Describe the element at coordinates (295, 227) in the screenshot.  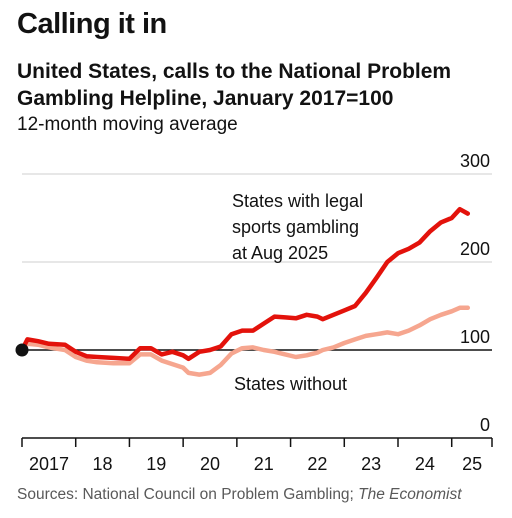
I see `series-label-legal-line-2: sports gambling` at that location.